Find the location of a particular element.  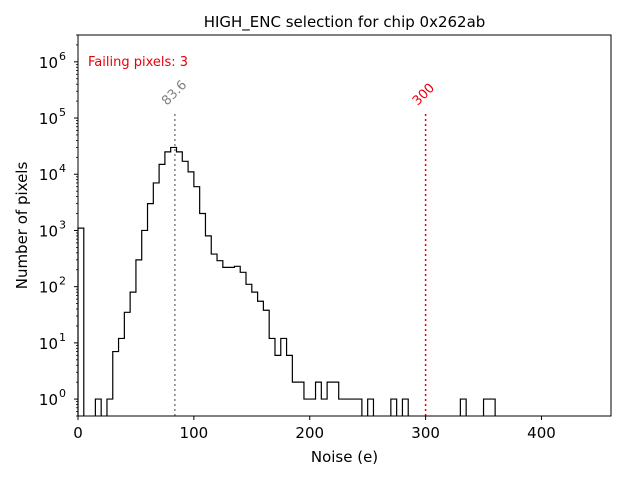

x-tick-label-3: 300 is located at coordinates (425, 433).